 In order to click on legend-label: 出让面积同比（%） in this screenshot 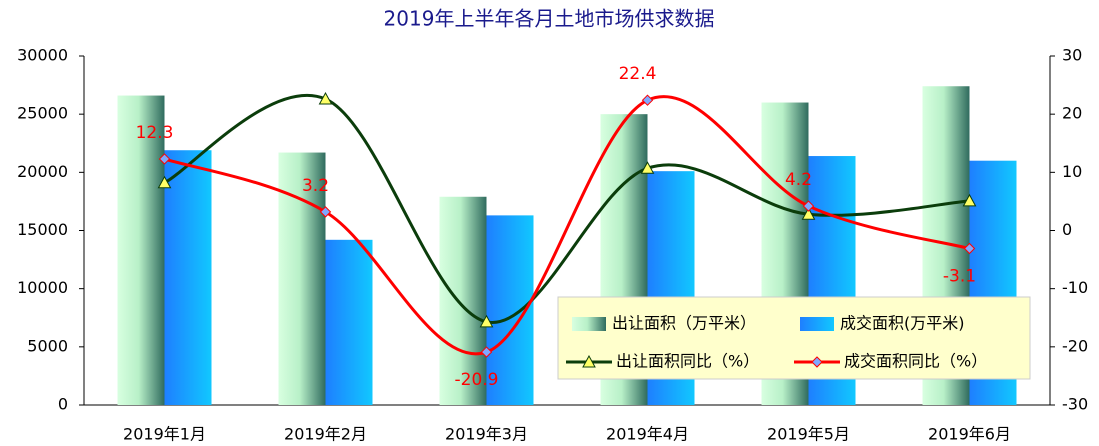, I will do `click(687, 361)`.